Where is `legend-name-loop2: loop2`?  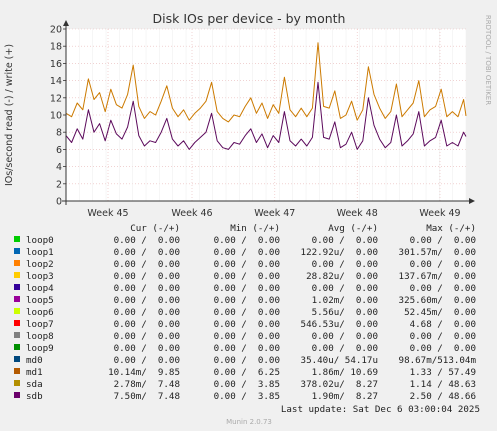 legend-name-loop2: loop2 is located at coordinates (40, 264).